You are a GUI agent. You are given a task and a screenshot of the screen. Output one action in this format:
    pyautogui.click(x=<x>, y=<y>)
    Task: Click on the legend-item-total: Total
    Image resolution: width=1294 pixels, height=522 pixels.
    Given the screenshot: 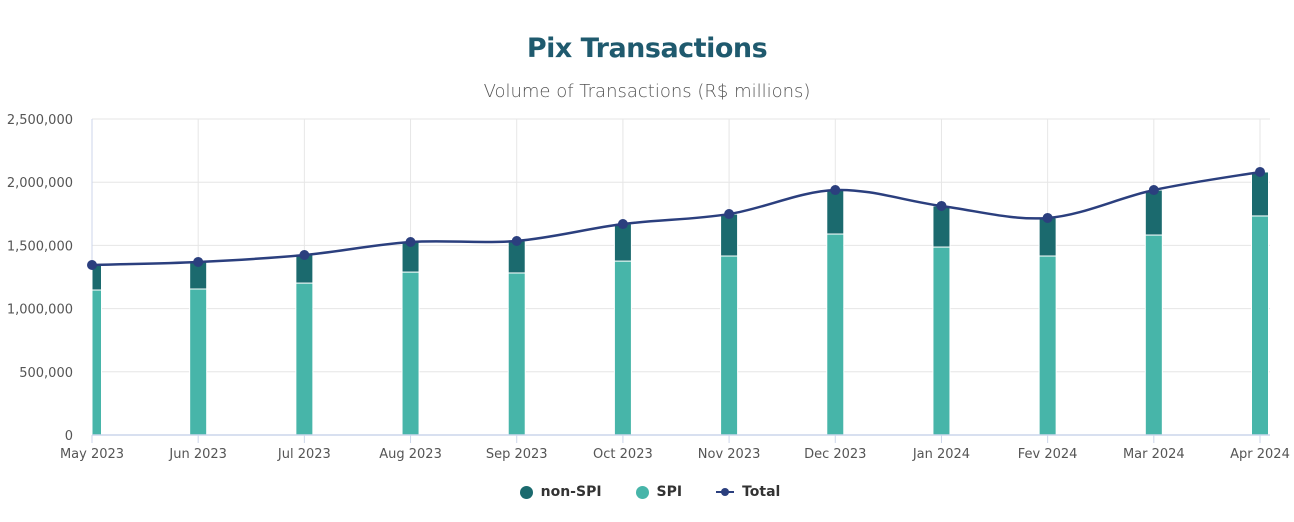 What is the action you would take?
    pyautogui.click(x=748, y=492)
    